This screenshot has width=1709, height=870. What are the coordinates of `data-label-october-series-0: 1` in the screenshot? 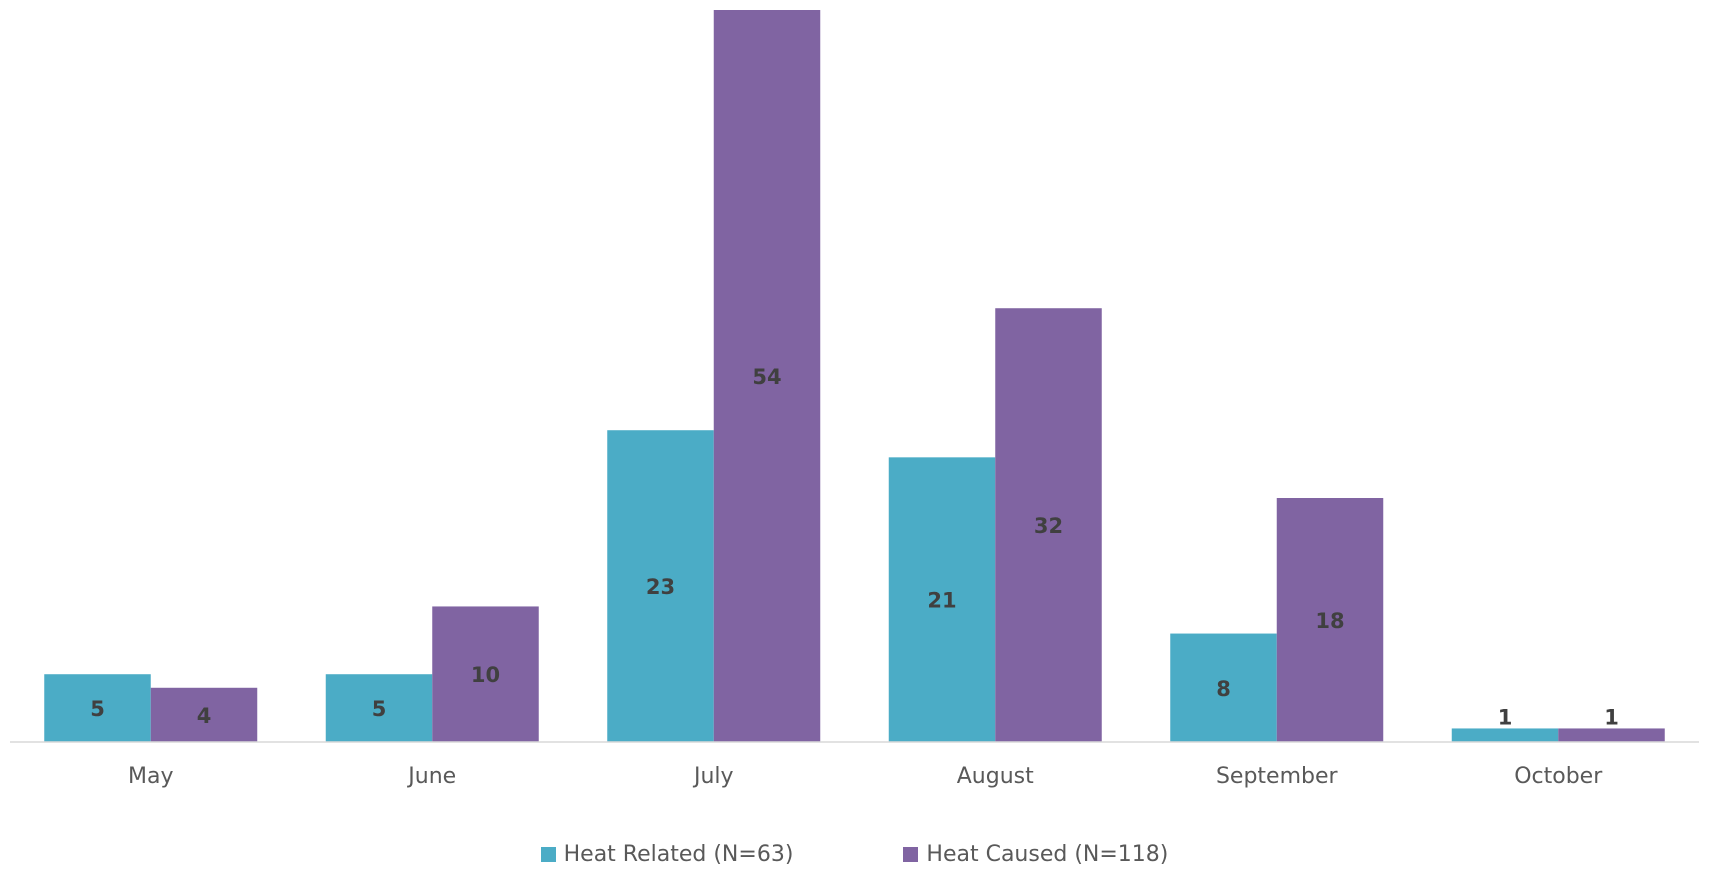 It's located at (1505, 717).